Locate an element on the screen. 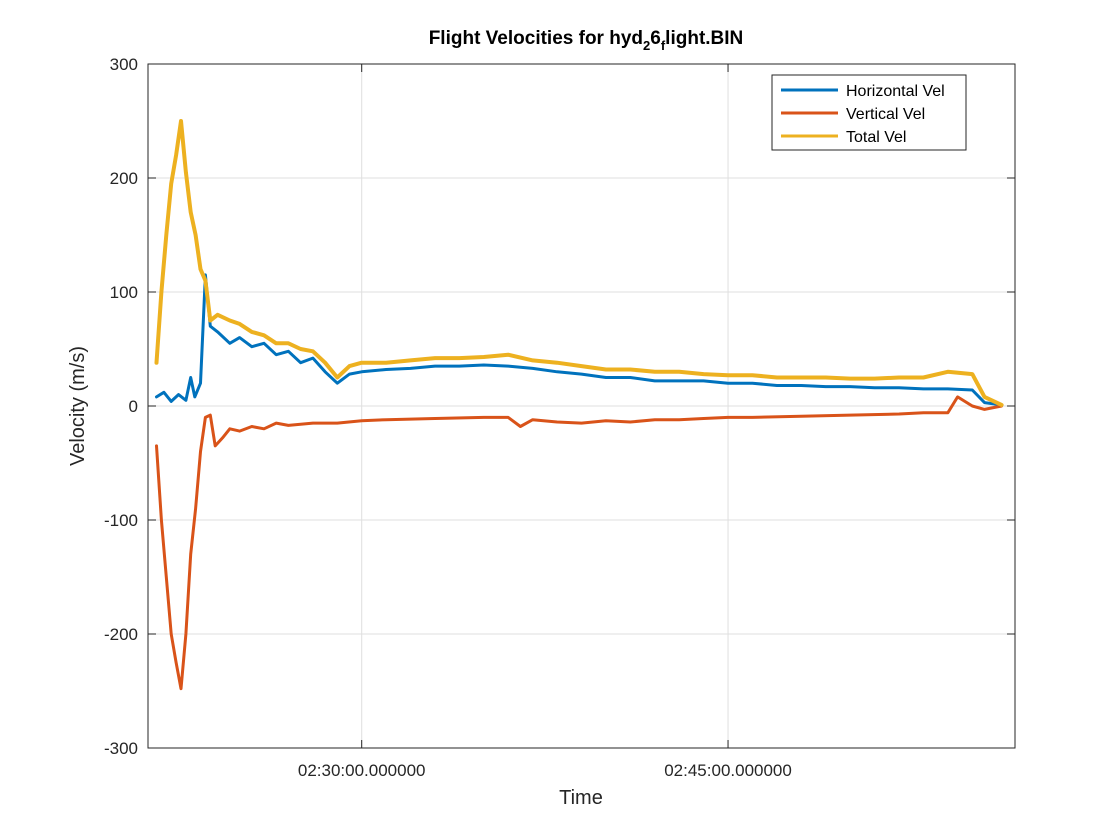 The width and height of the screenshot is (1120, 840). x-tick-label: 02:45:00.000000 is located at coordinates (728, 770).